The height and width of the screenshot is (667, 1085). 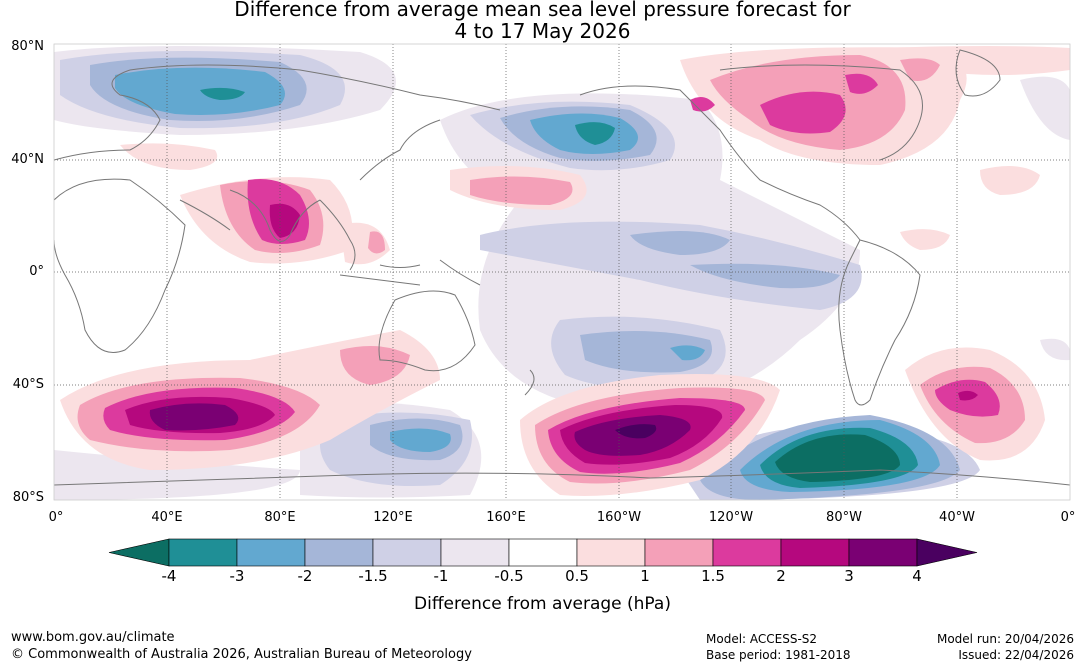 What do you see at coordinates (305, 576) in the screenshot?
I see `colorbar-tick: -2` at bounding box center [305, 576].